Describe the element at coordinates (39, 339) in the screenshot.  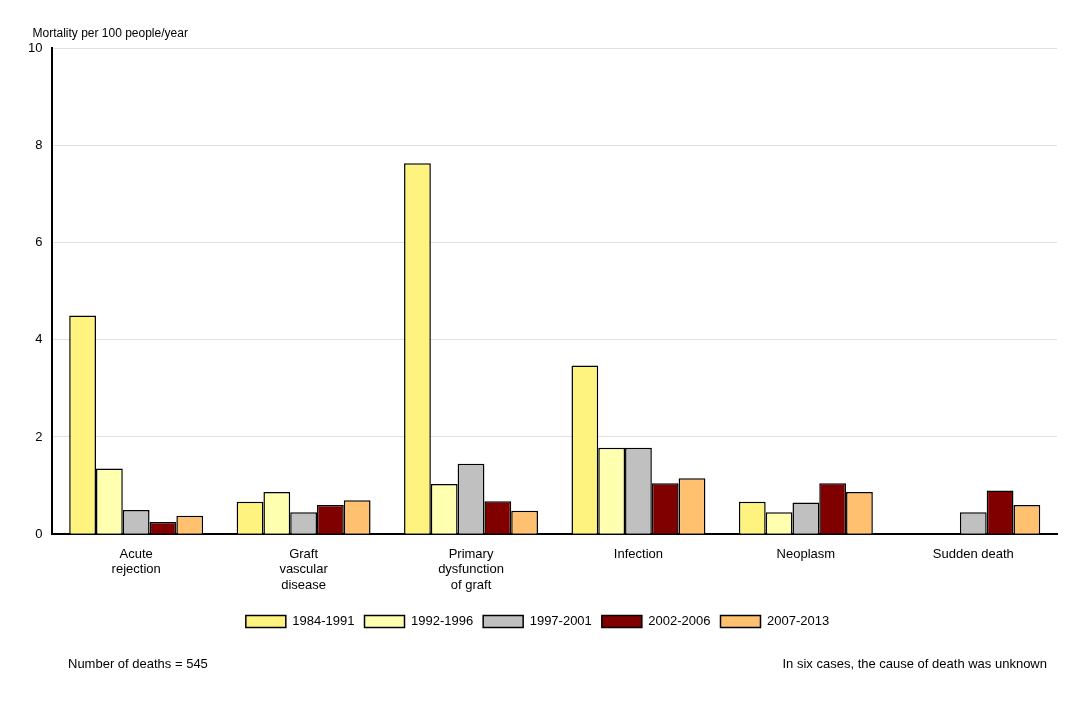
I see `y-tick-label: 4` at that location.